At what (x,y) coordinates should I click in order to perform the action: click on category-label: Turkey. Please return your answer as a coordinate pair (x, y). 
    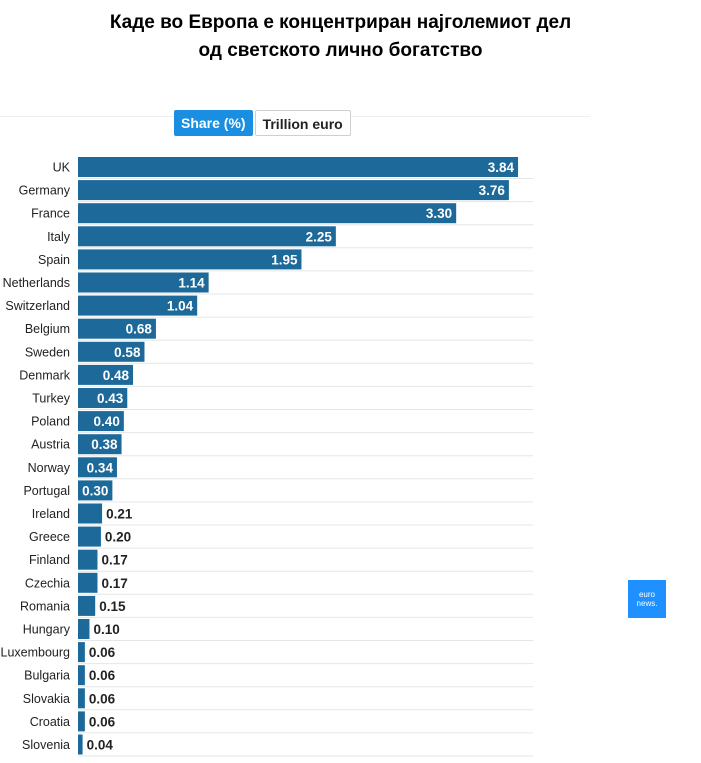
    Looking at the image, I should click on (51, 399).